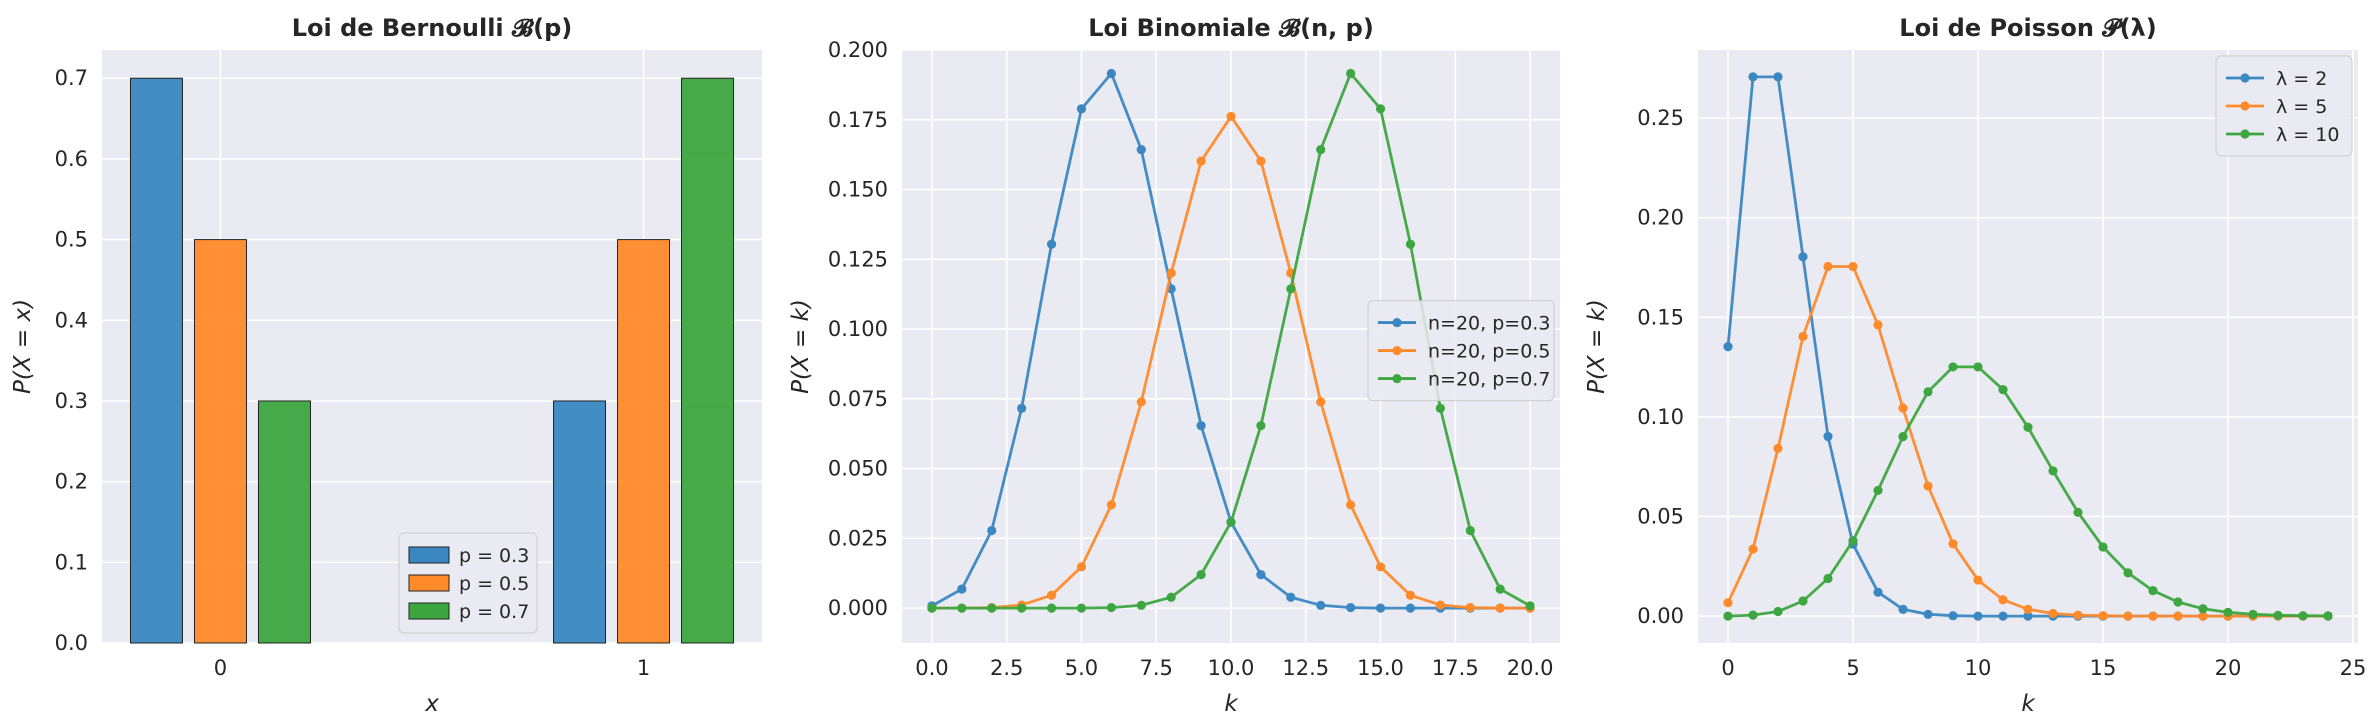 The image size is (2380, 728). What do you see at coordinates (2053, 471) in the screenshot?
I see `point--10-k13` at bounding box center [2053, 471].